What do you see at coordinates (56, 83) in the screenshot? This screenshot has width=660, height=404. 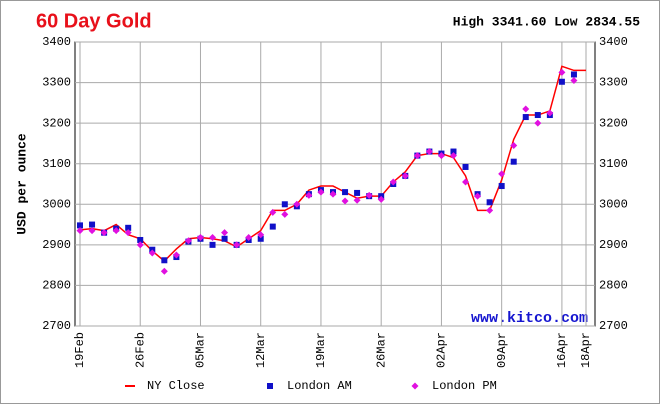 I see `y-tick-label: 3300` at bounding box center [56, 83].